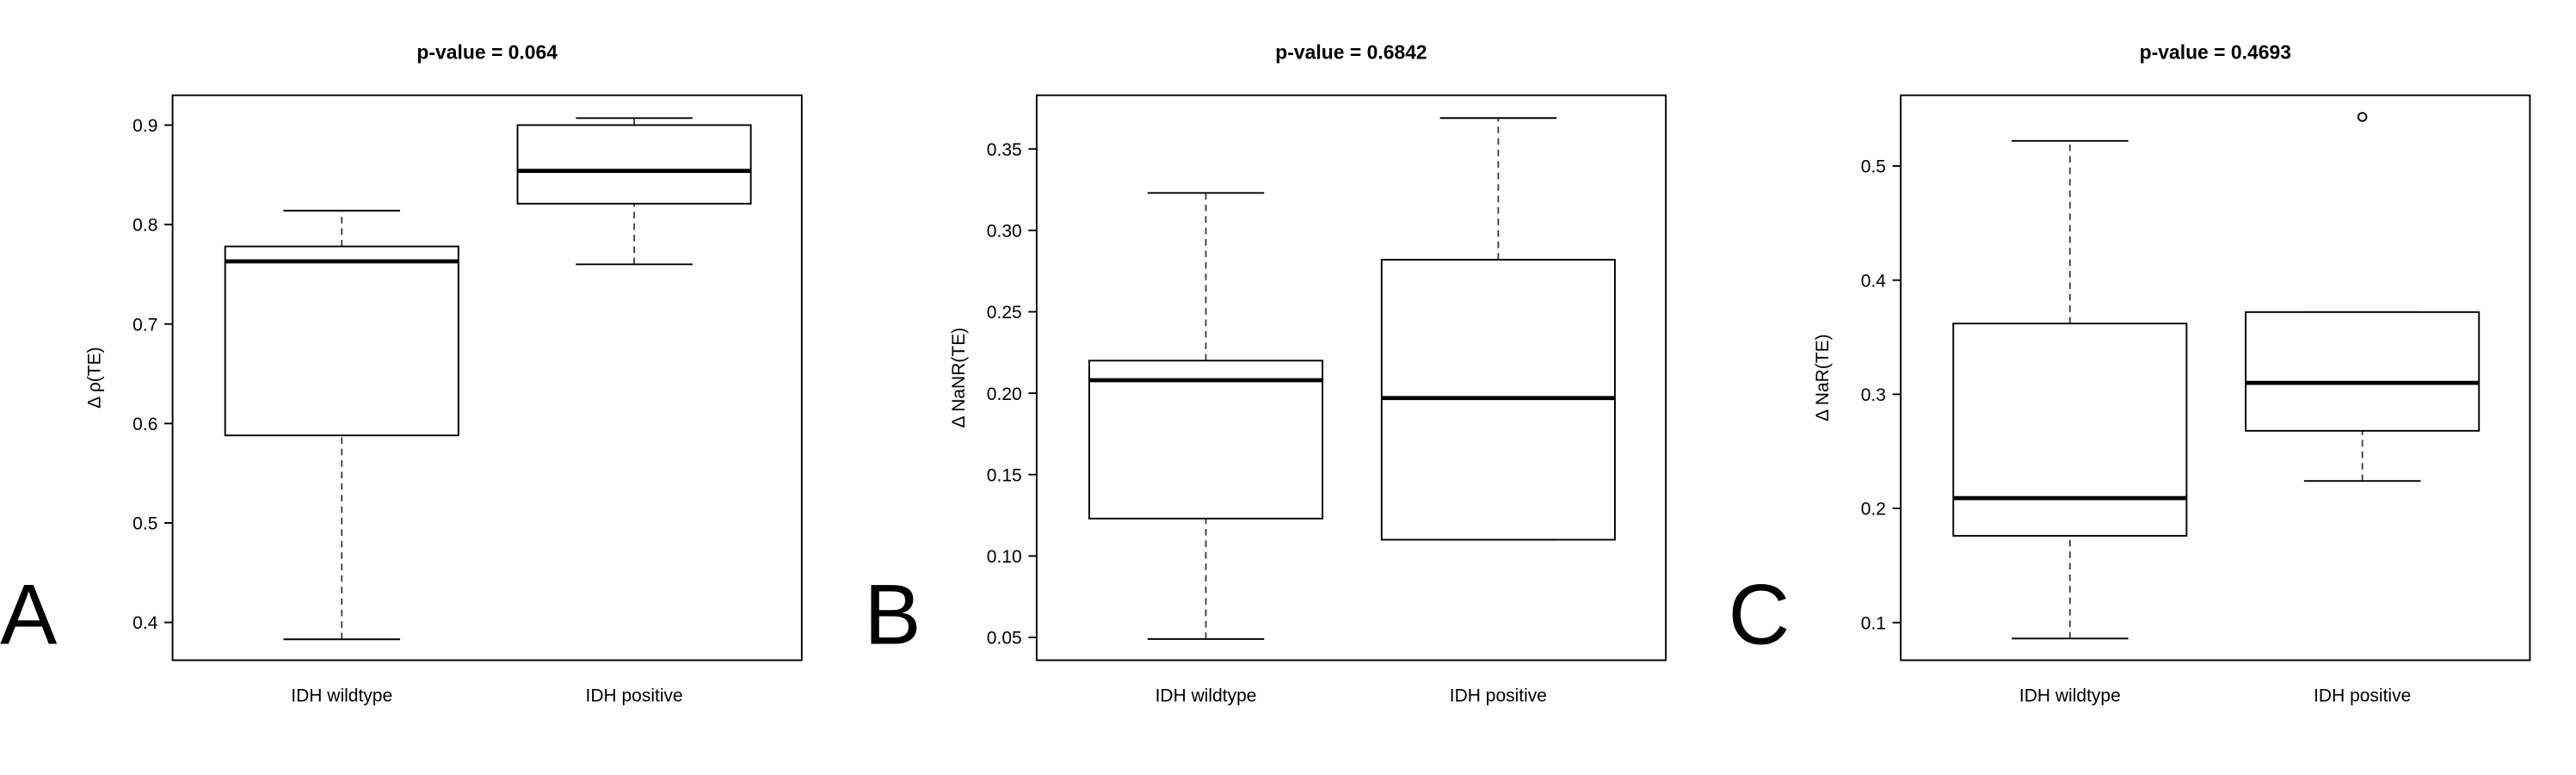  I want to click on y-tick-label: 0.35, so click(1005, 150).